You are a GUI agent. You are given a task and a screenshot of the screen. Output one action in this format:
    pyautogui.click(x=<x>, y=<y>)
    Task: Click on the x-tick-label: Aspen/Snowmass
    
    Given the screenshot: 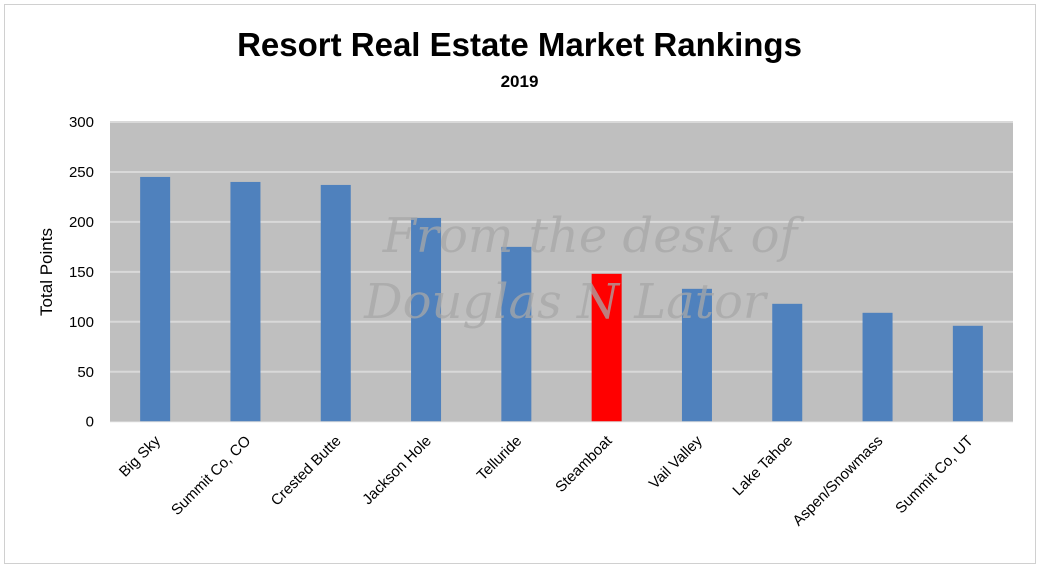 What is the action you would take?
    pyautogui.click(x=837, y=481)
    